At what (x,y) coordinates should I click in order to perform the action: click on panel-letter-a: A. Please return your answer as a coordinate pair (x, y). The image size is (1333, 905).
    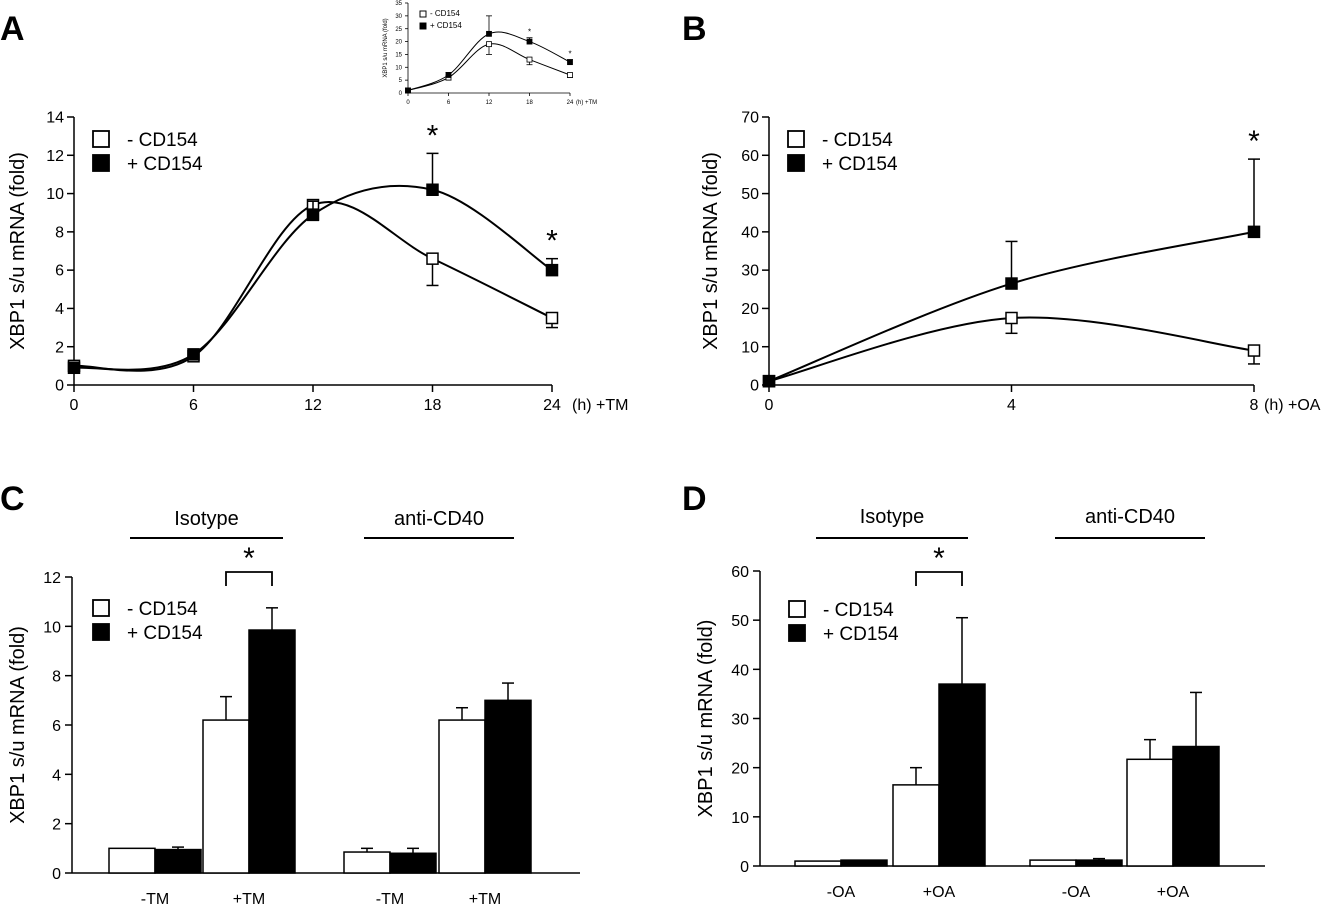
    Looking at the image, I should click on (12, 29).